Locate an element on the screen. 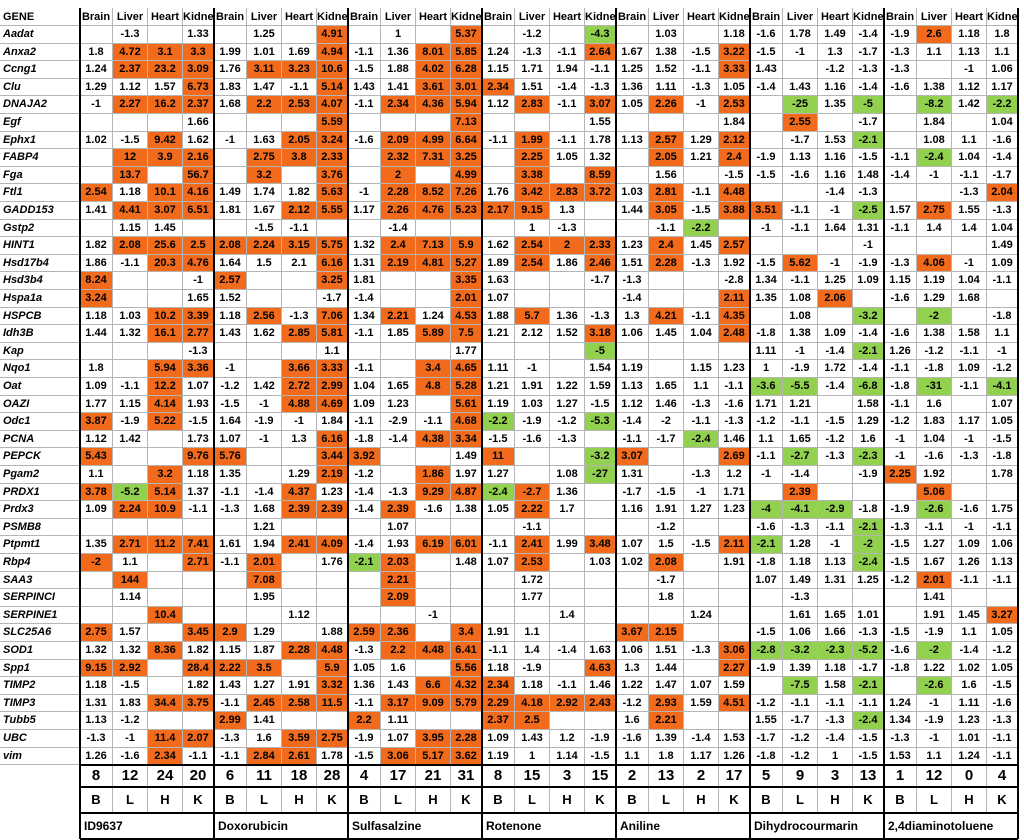 The height and width of the screenshot is (840, 1024). fold-change-cell: -2.7 is located at coordinates (800, 457).